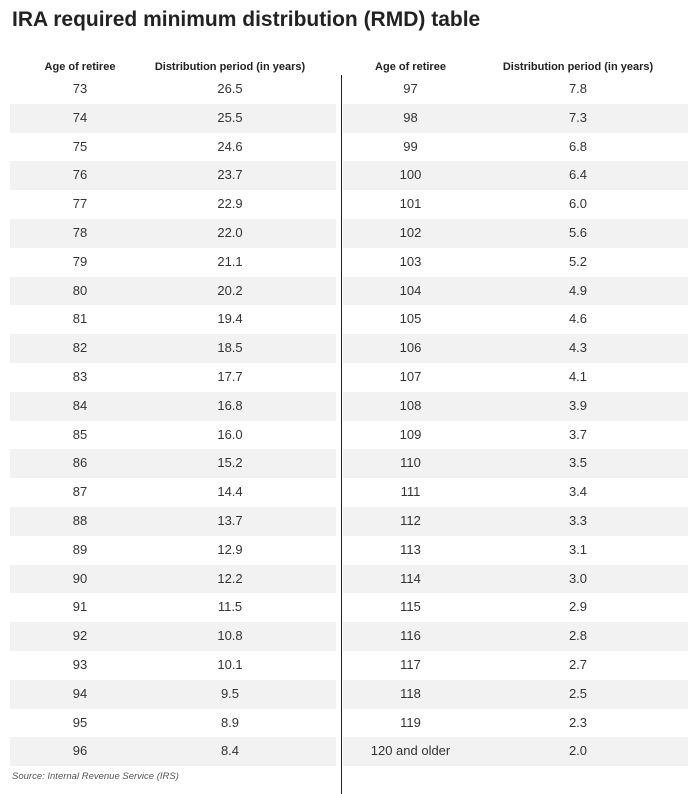 The image size is (690, 794). I want to click on table-cell: 18.5, so click(230, 348).